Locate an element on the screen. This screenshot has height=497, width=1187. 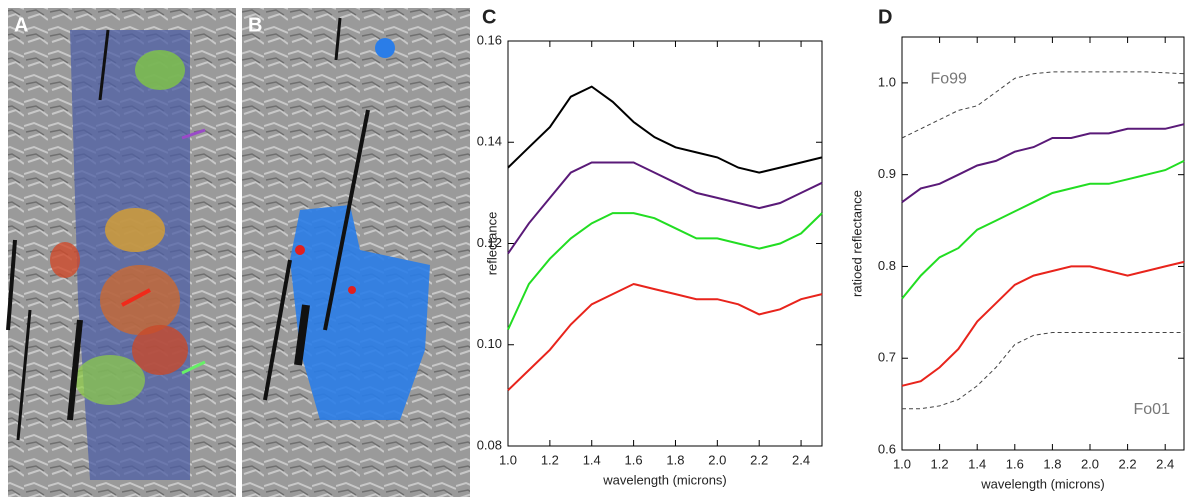
panel-label: C is located at coordinates (489, 17).